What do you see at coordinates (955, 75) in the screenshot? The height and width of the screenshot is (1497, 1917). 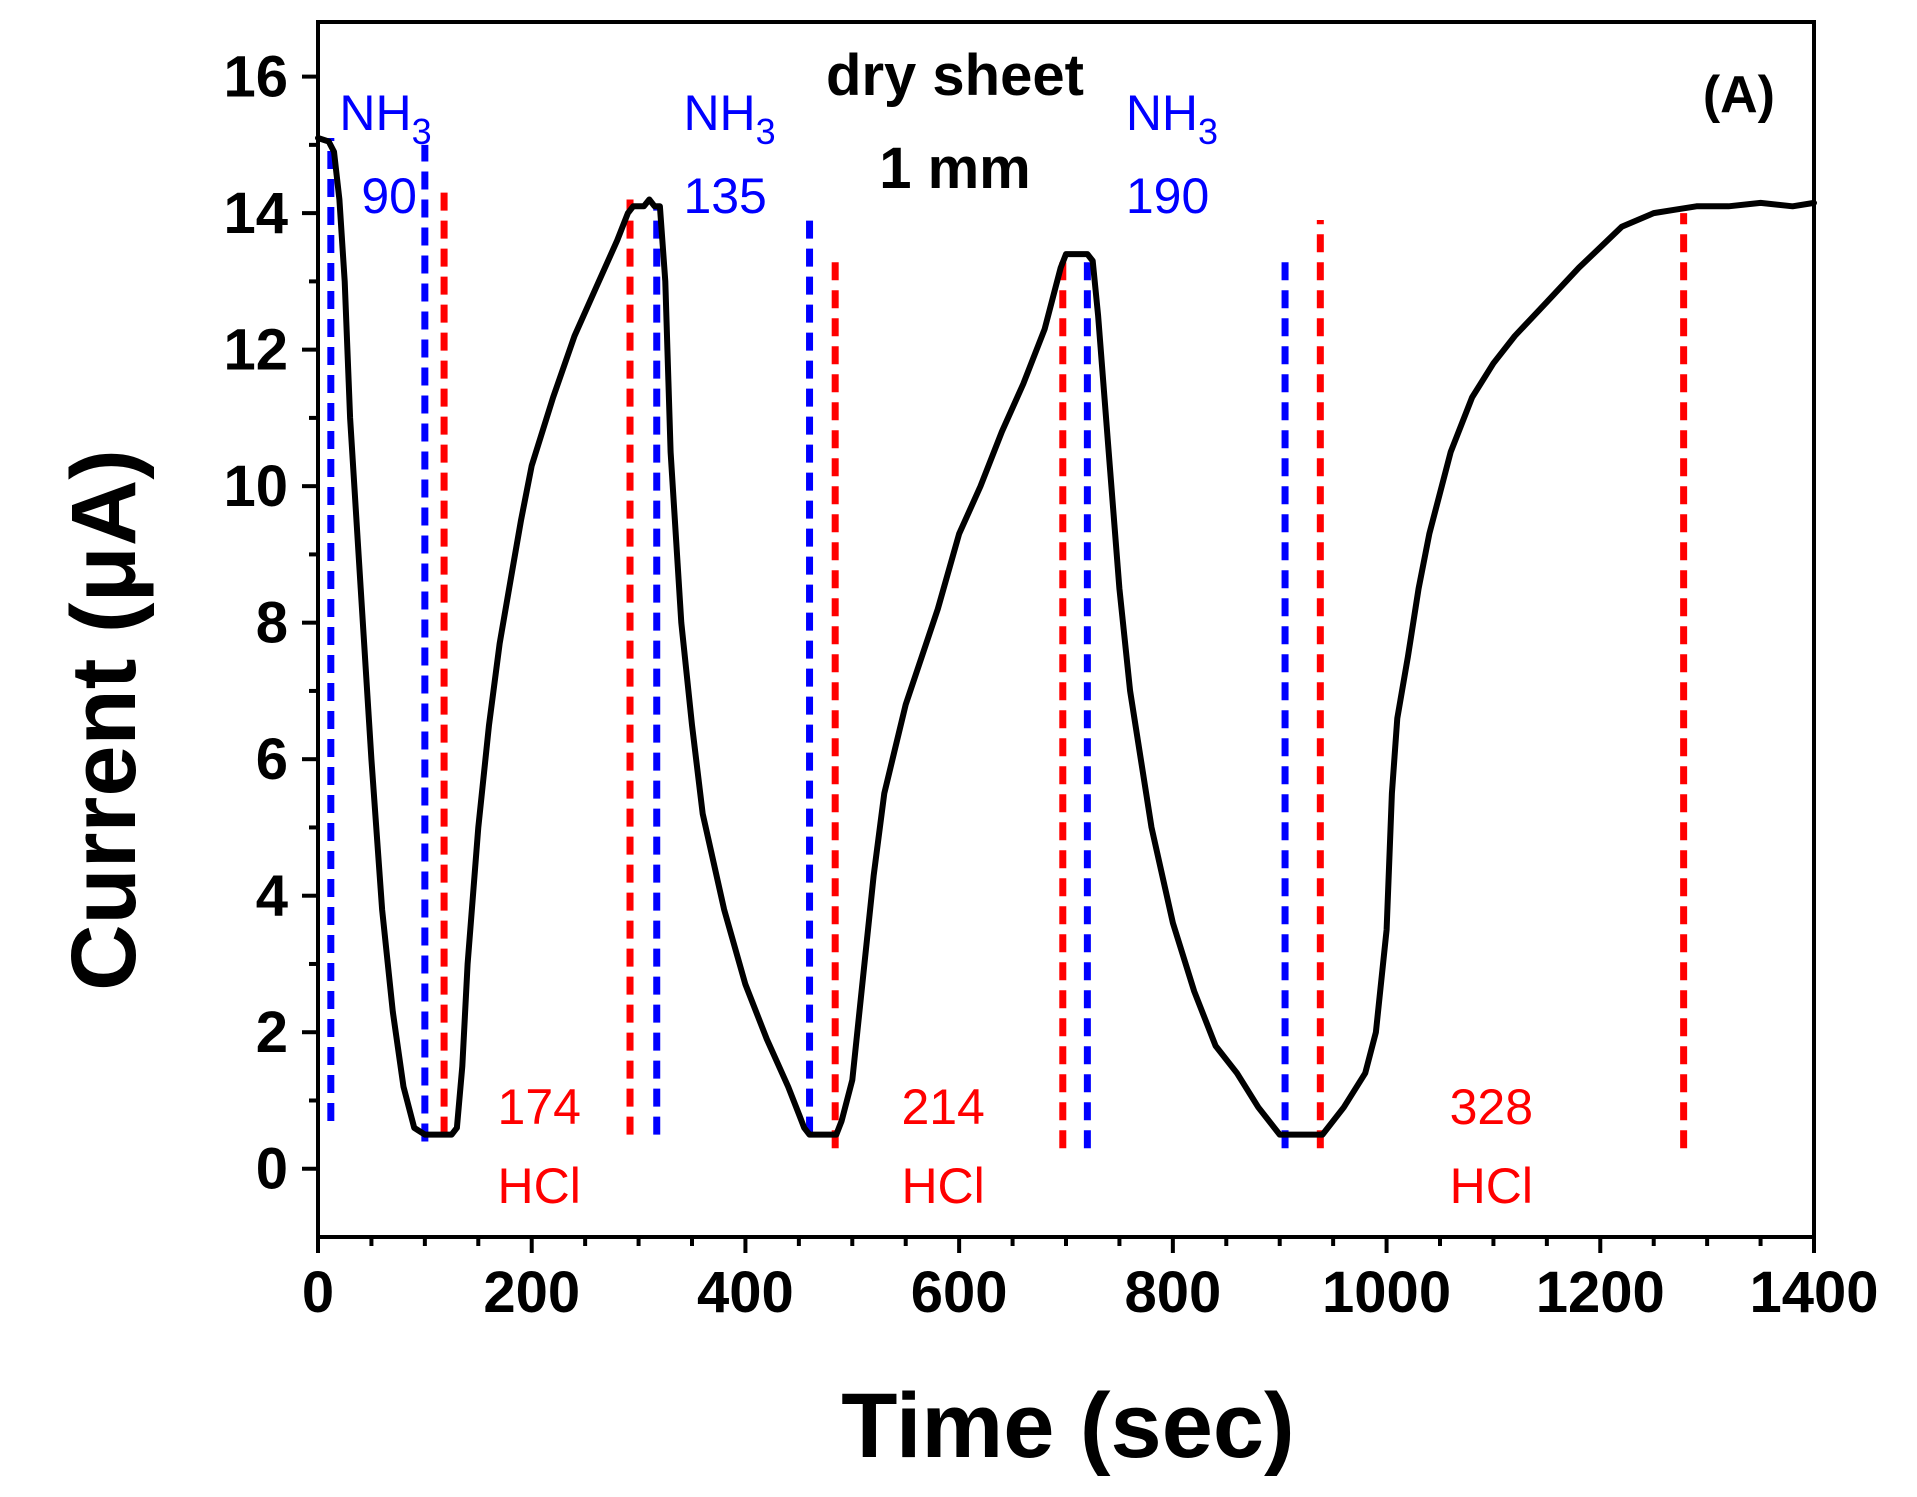 I see `chart-annotation-title-line1: dry sheet` at bounding box center [955, 75].